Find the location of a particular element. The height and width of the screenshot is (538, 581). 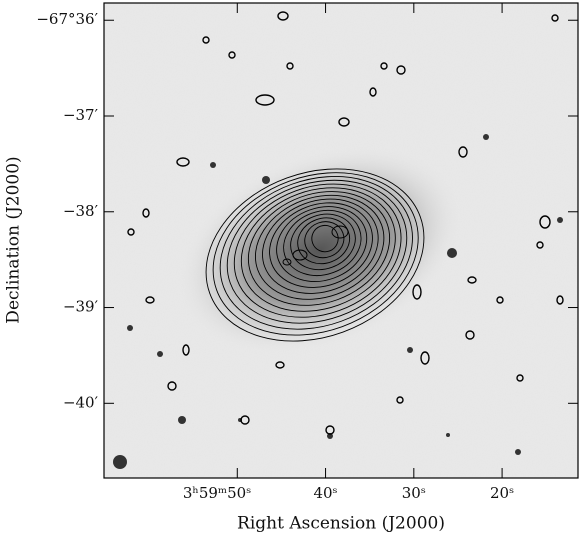

y-tick-label: −38′ is located at coordinates (81, 211).